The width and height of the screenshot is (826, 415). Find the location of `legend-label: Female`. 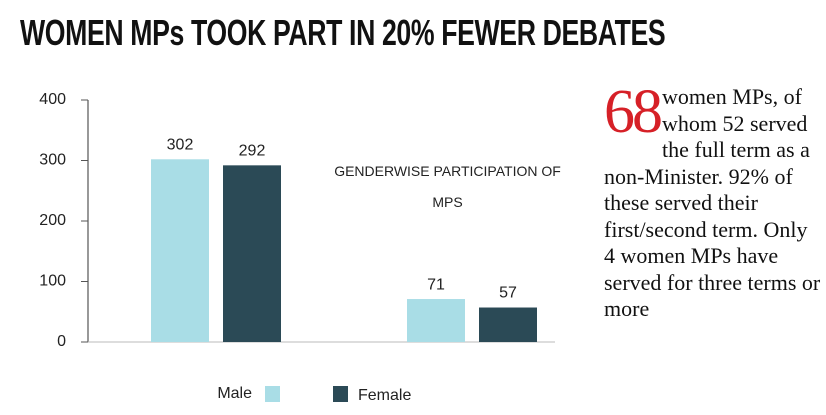

legend-label: Female is located at coordinates (384, 395).